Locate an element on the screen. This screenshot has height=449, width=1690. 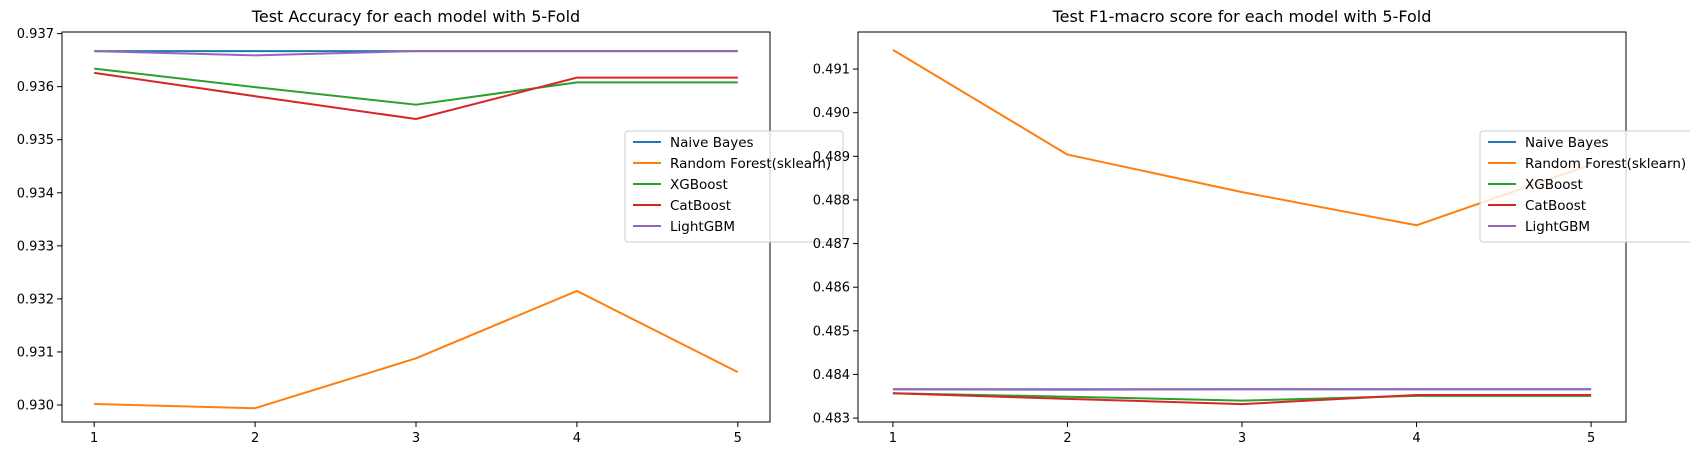
y-tick-label: 0.485 is located at coordinates (831, 331).